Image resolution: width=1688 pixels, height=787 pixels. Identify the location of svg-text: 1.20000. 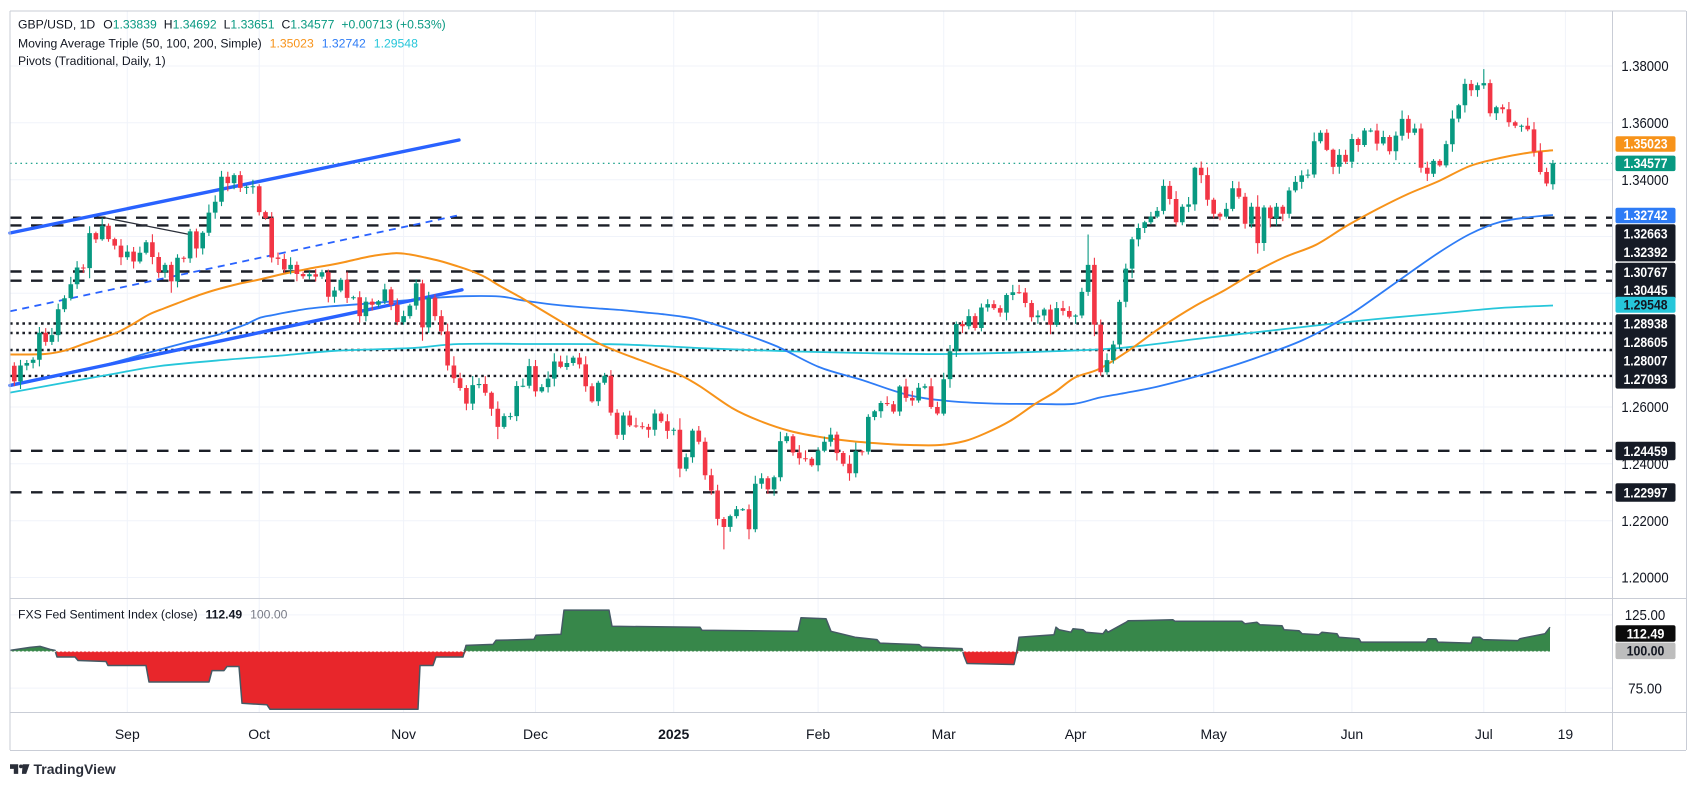
(1644, 578).